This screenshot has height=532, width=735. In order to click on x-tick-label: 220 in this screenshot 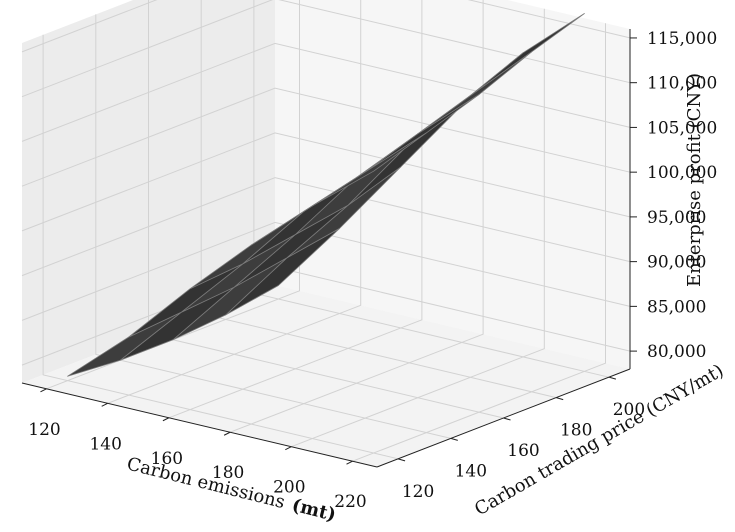, I will do `click(350, 502)`.